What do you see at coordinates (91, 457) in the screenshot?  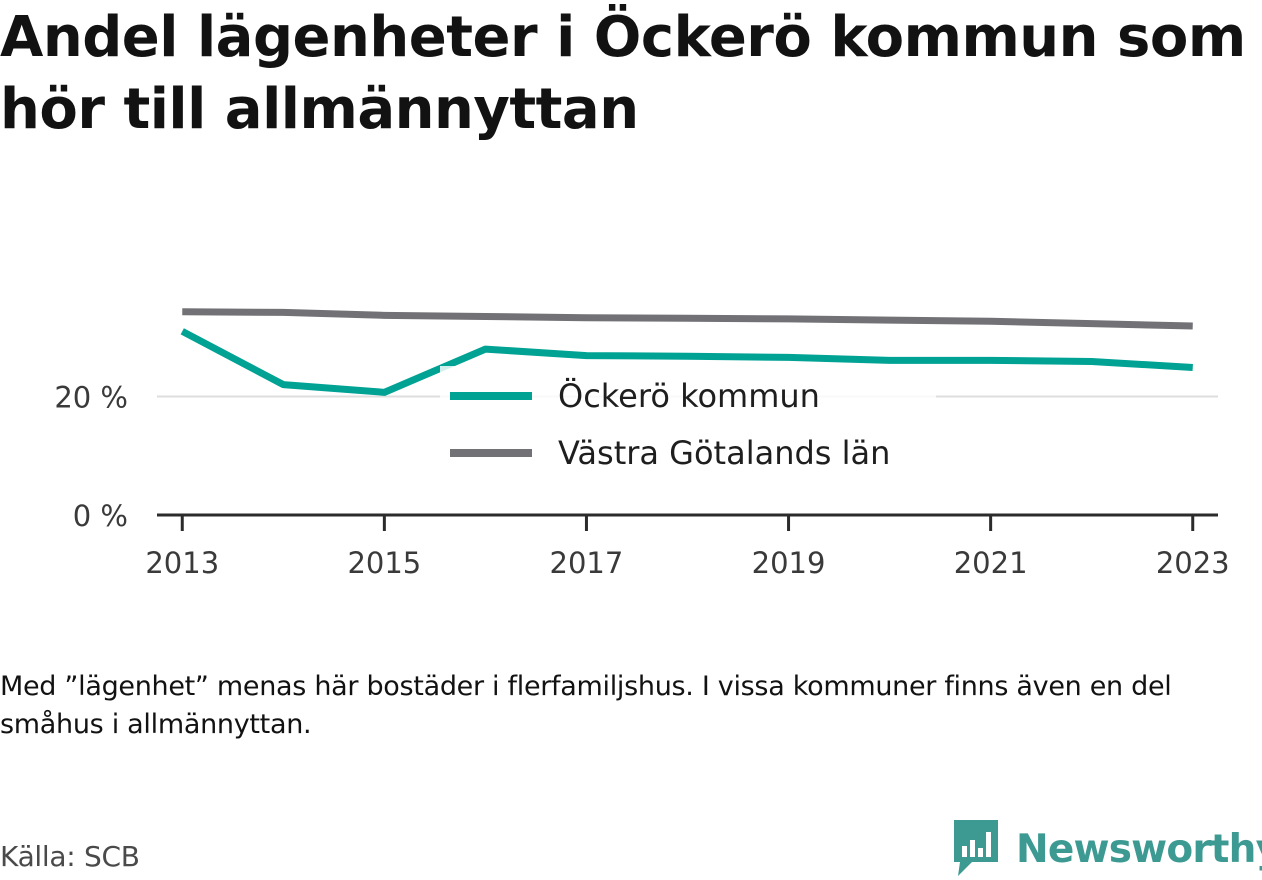 I see `y-axis-labels: 0 % 20 %` at bounding box center [91, 457].